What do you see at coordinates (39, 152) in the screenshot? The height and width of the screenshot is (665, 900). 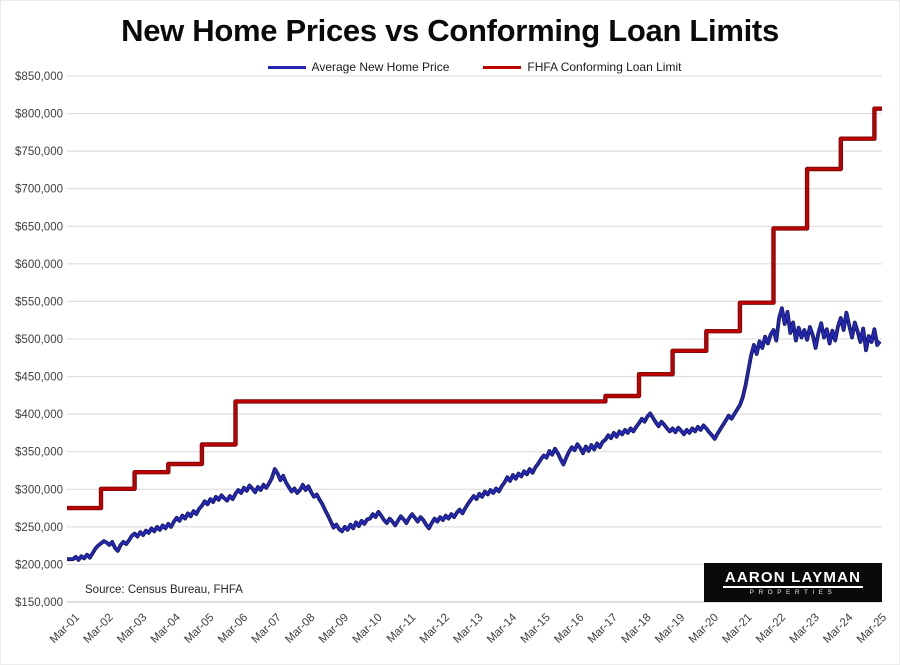 I see `y-axis-tick-label: $750,000` at bounding box center [39, 152].